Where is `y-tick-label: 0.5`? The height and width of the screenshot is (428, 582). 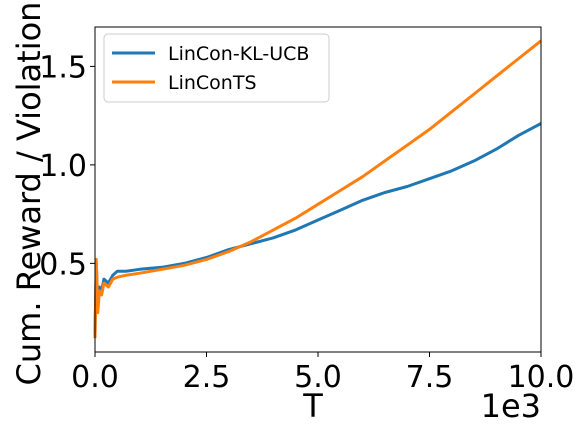 y-tick-label: 0.5 is located at coordinates (63, 264).